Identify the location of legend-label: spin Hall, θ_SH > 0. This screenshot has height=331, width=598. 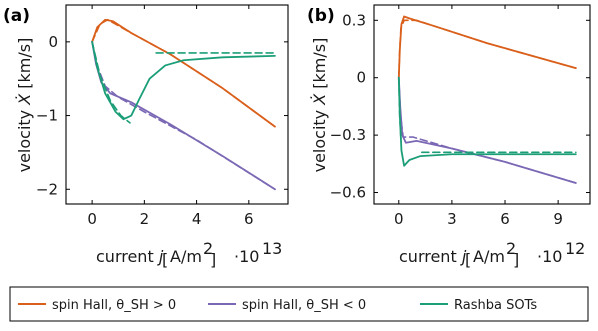
(114, 305).